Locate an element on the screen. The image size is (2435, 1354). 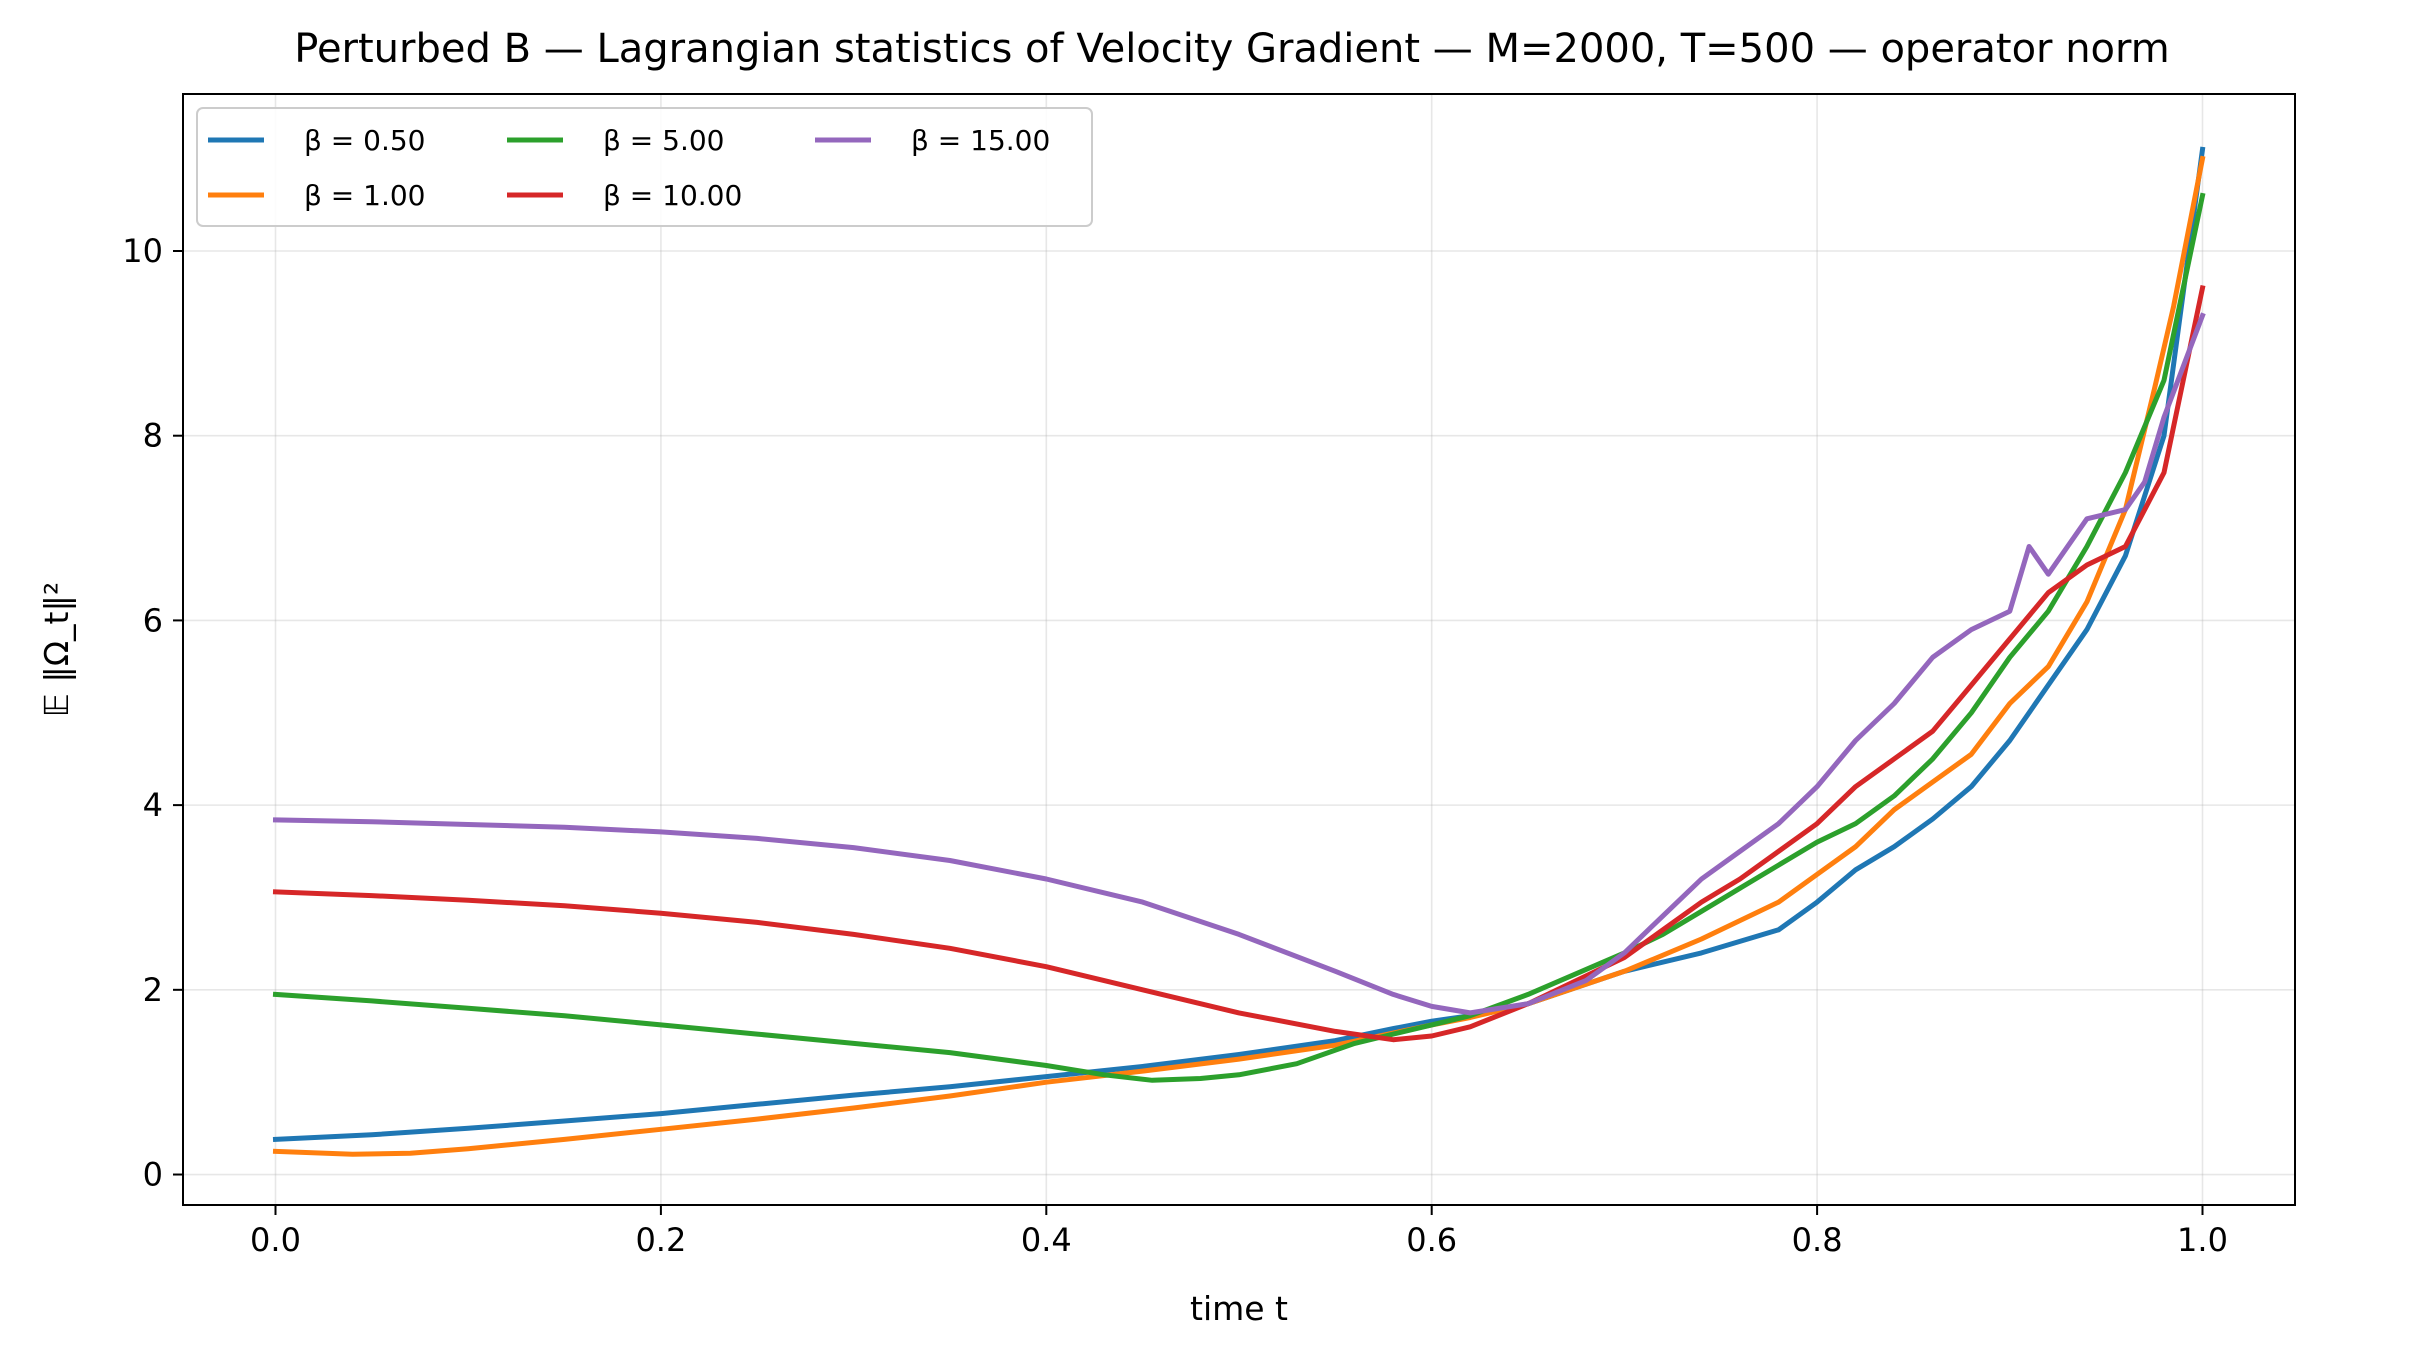
x-axis-label: time t is located at coordinates (1239, 1308).